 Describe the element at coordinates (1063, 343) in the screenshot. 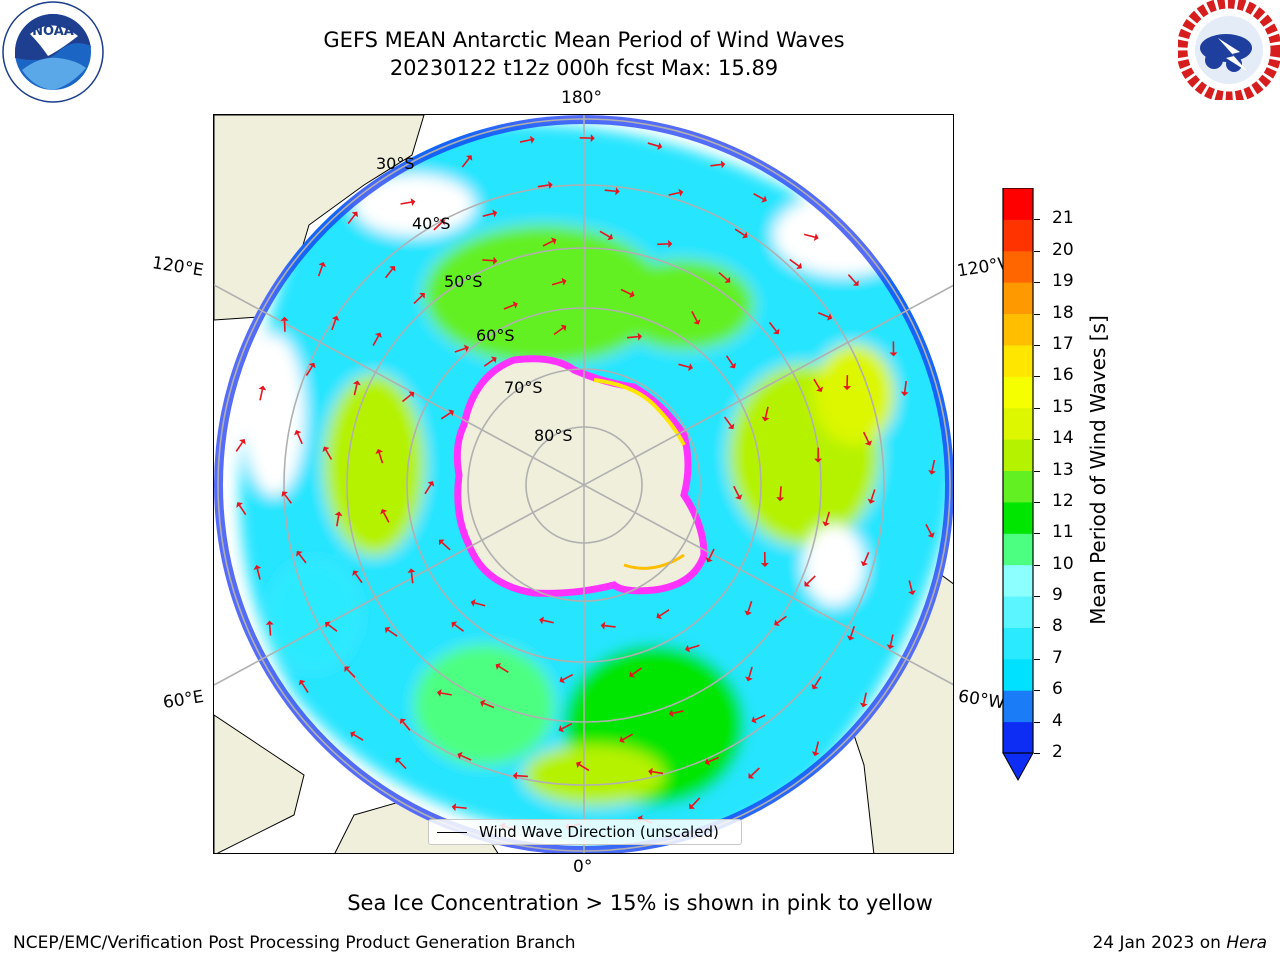

I see `colorbar-tick-label: 17` at that location.